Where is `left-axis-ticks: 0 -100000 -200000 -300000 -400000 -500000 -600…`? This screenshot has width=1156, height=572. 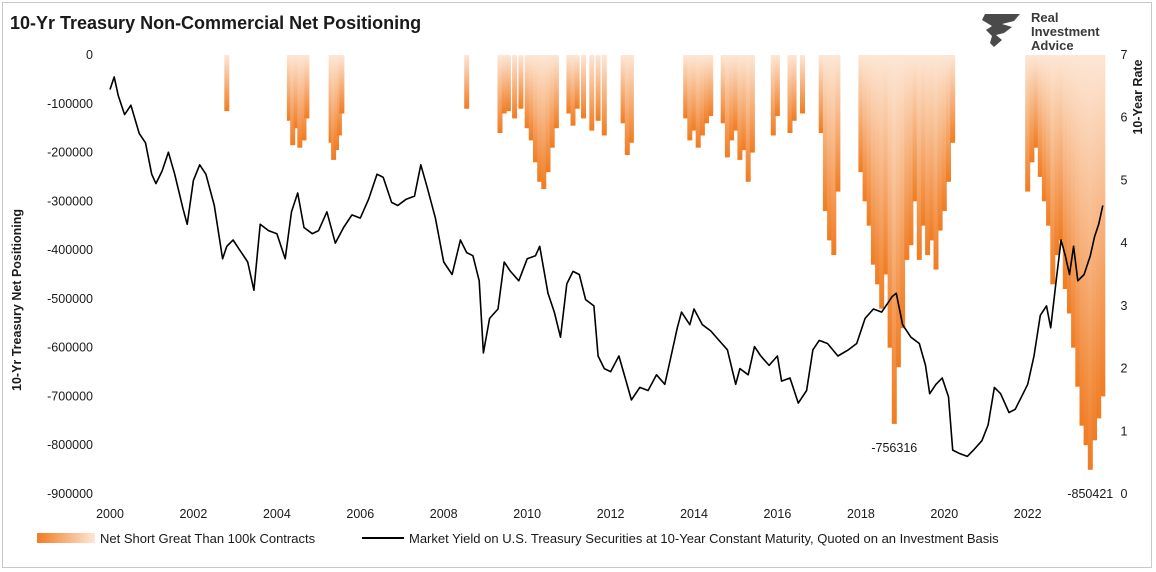 left-axis-ticks: 0 -100000 -200000 -300000 -400000 -500000 -600… is located at coordinates (70, 274).